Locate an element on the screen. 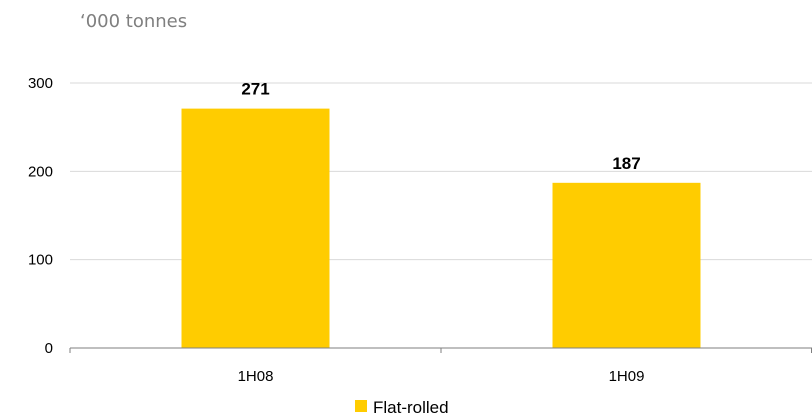 Image resolution: width=812 pixels, height=416 pixels. data-label-1h09: 187 is located at coordinates (626, 163).